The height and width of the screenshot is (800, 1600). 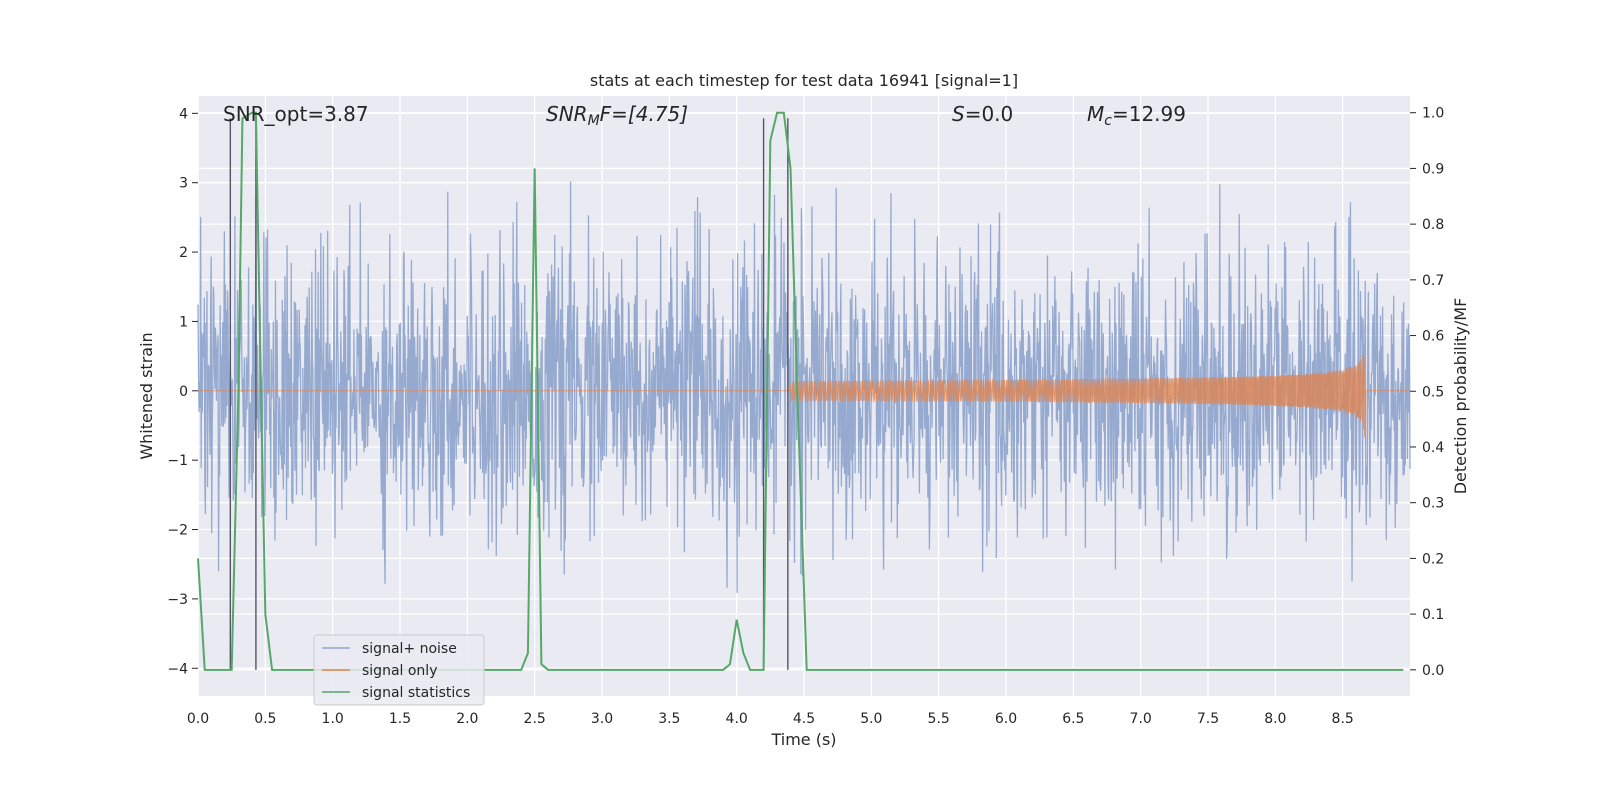 I want to click on y-tick-label-3: 1, so click(x=183, y=322).